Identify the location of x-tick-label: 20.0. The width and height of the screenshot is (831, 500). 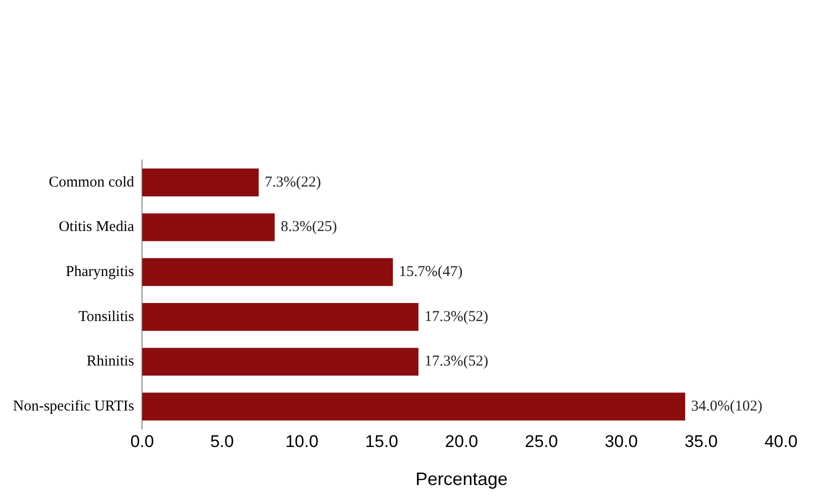
(461, 441).